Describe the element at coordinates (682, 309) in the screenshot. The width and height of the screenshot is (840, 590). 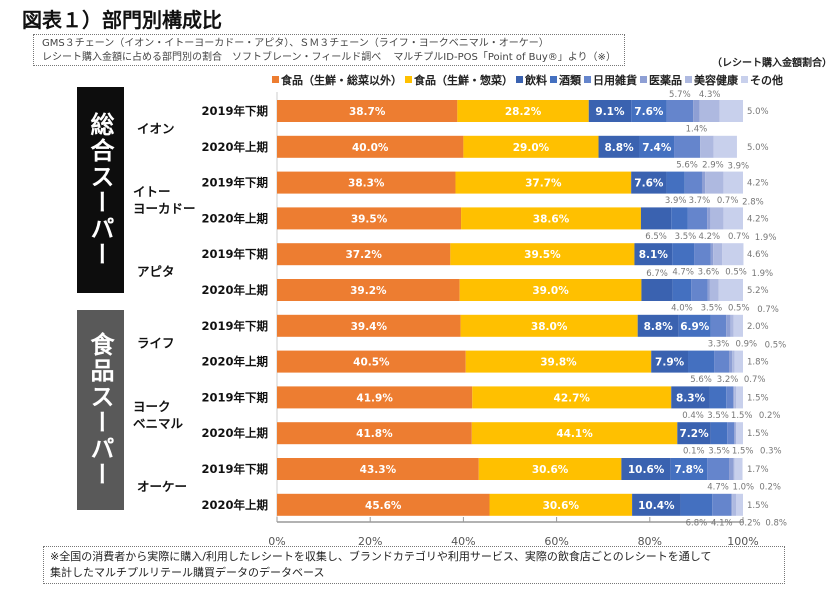
I see `data-label: 4.0%` at that location.